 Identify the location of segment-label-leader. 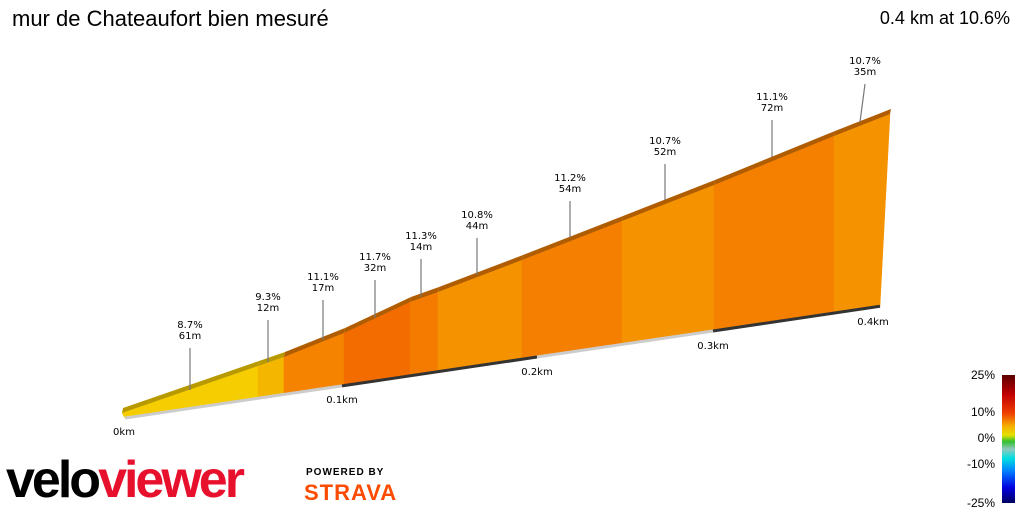
(862, 103).